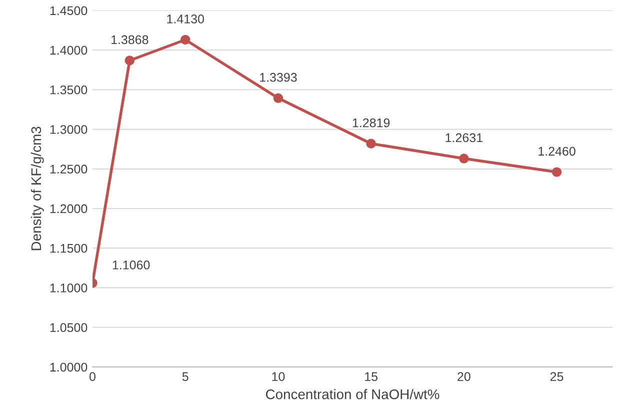 This screenshot has width=638, height=417. I want to click on x-tick-label: 15, so click(371, 377).